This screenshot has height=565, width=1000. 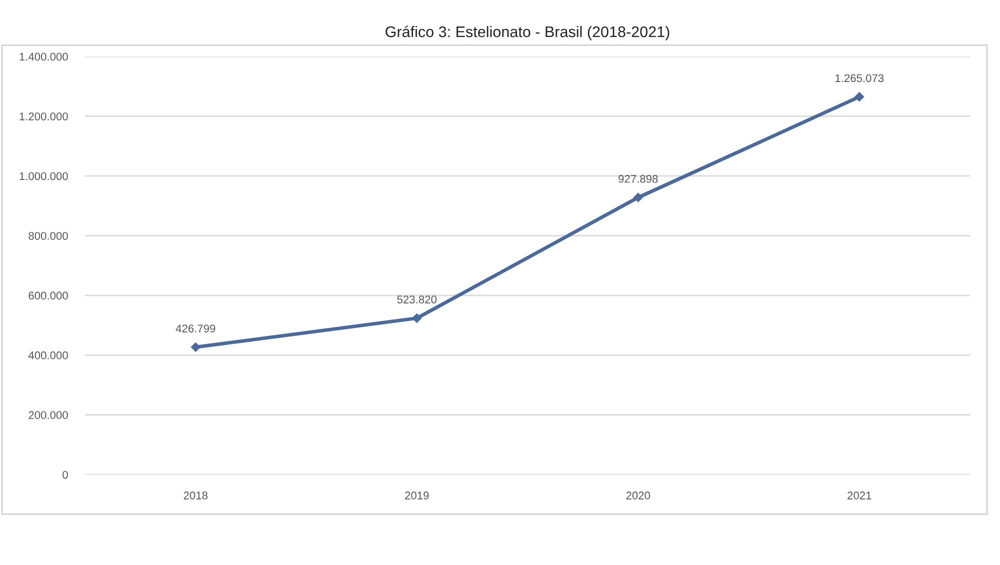 What do you see at coordinates (417, 300) in the screenshot?
I see `data-label: 523.820` at bounding box center [417, 300].